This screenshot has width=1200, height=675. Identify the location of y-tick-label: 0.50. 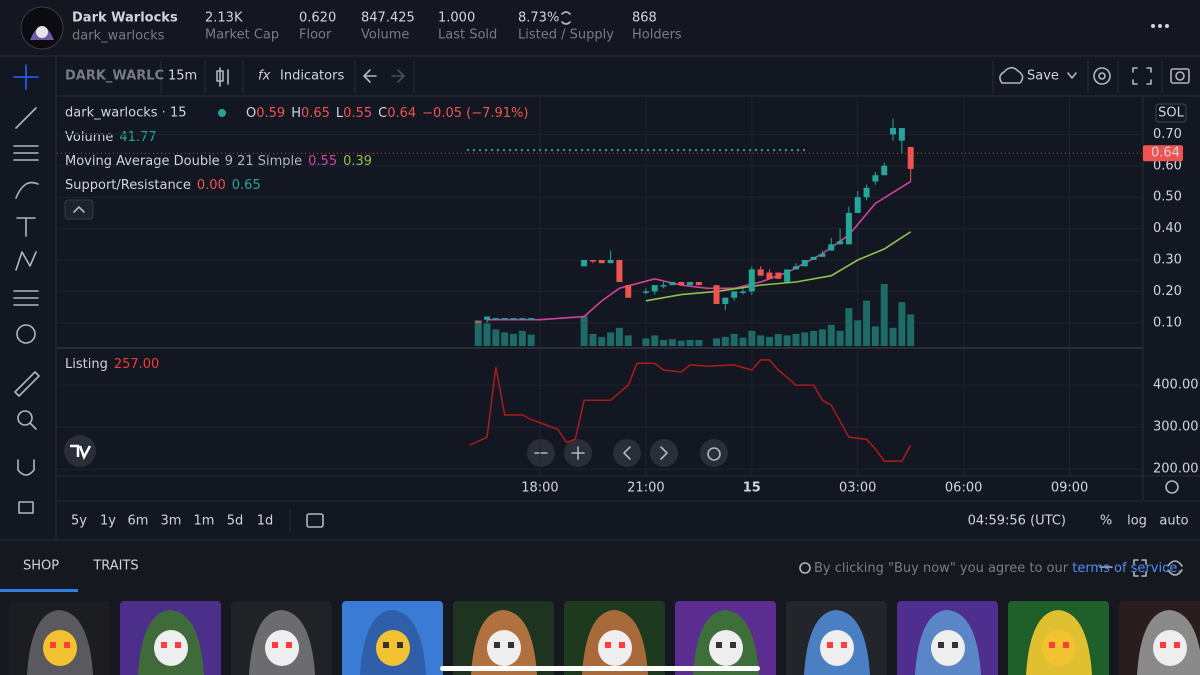
(1167, 197).